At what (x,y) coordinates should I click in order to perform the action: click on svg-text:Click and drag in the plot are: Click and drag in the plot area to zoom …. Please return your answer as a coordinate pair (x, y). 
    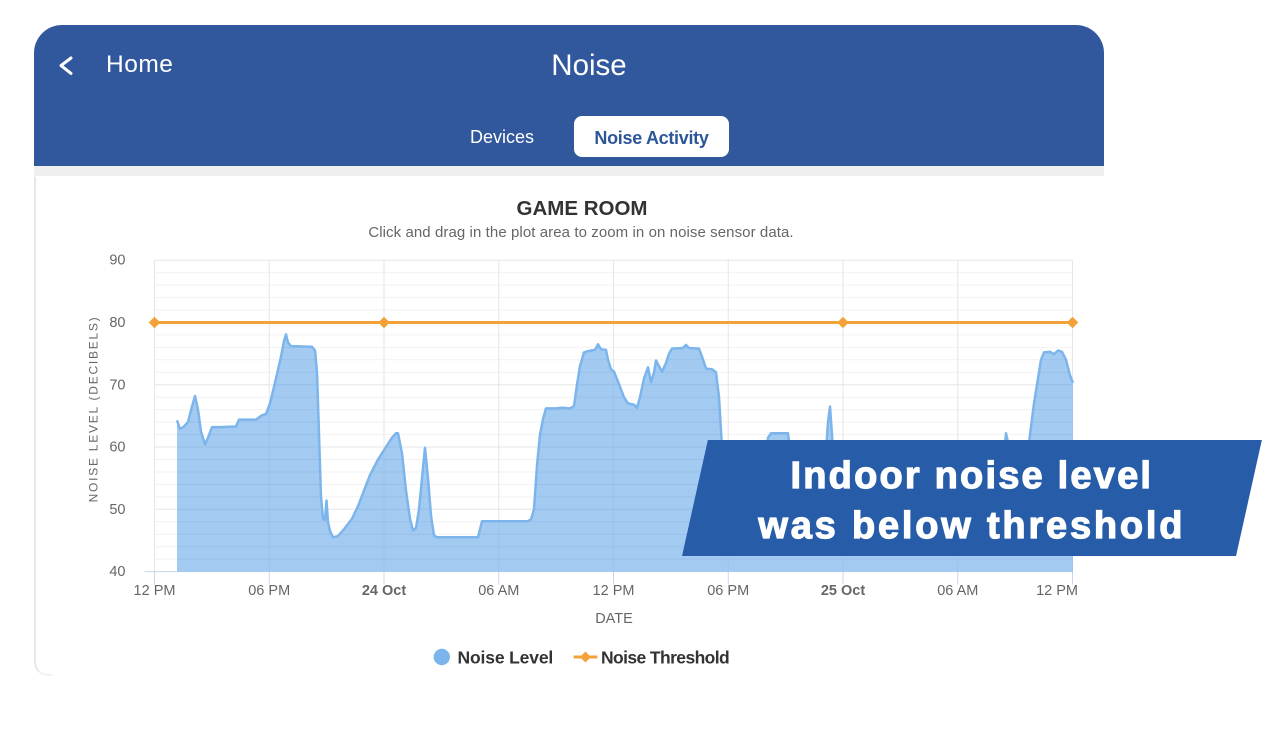
    Looking at the image, I should click on (580, 232).